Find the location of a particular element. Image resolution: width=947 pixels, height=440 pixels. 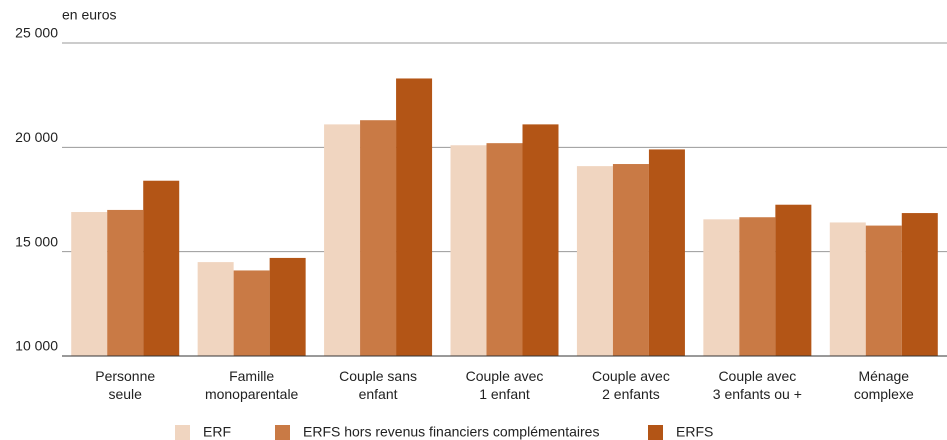

x-tick-label: Famille monoparentale is located at coordinates (252, 385).